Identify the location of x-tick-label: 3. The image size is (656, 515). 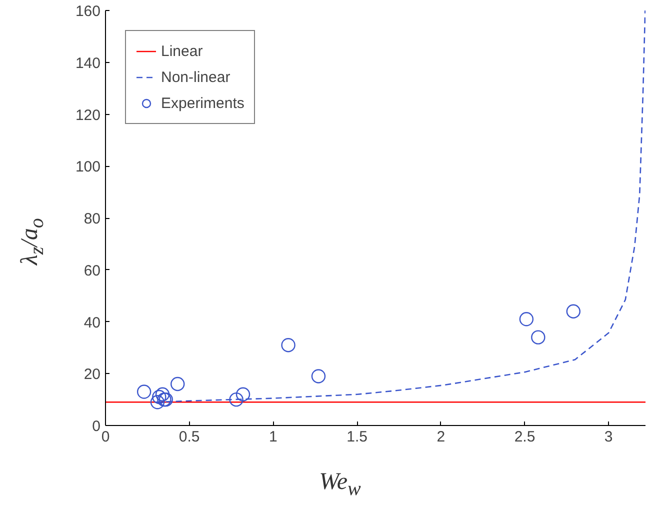
(608, 437).